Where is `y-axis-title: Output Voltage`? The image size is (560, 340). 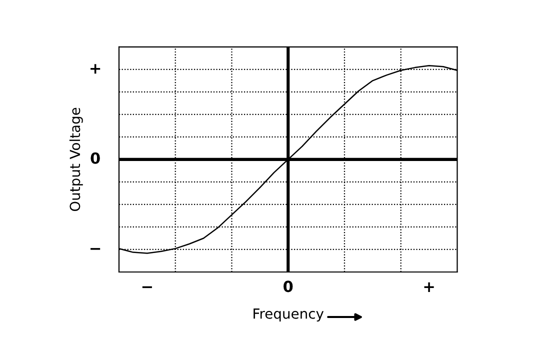 y-axis-title: Output Voltage is located at coordinates (76, 160).